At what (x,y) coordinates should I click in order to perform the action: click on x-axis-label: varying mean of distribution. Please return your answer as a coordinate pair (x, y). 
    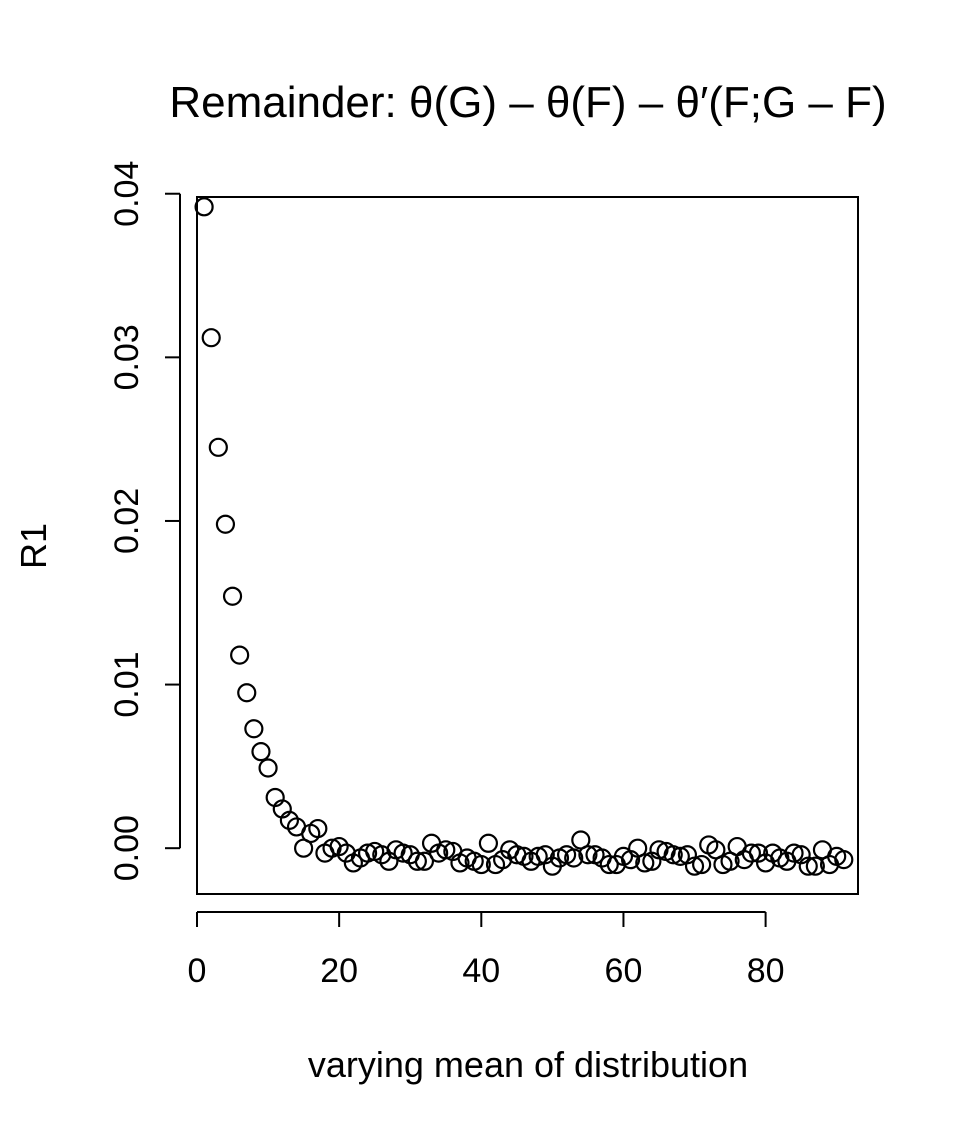
    Looking at the image, I should click on (528, 1064).